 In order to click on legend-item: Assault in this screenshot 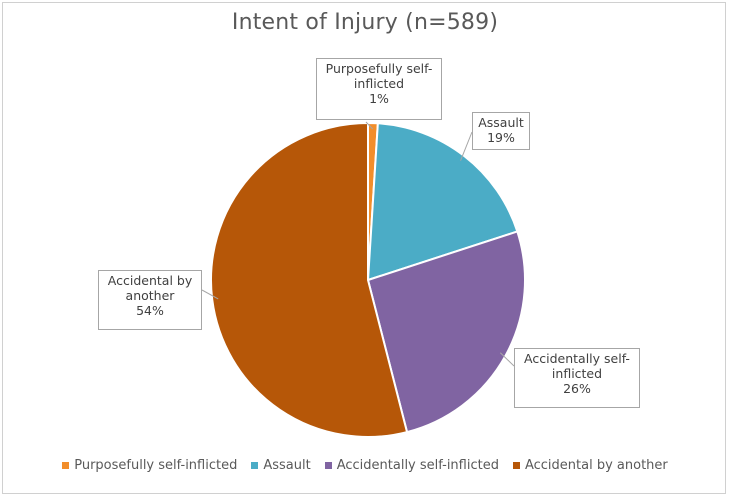, I will do `click(281, 465)`.